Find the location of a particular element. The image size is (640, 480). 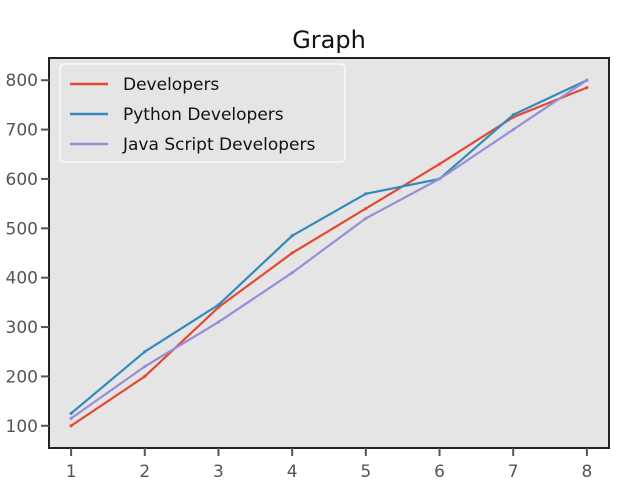

x-tick-label: 1 is located at coordinates (71, 471).